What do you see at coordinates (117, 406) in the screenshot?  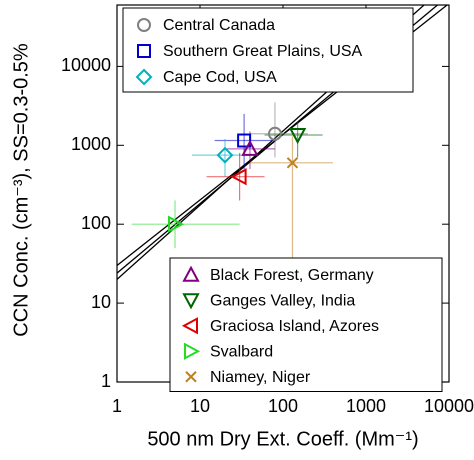 I see `x-tick-label: 1` at bounding box center [117, 406].